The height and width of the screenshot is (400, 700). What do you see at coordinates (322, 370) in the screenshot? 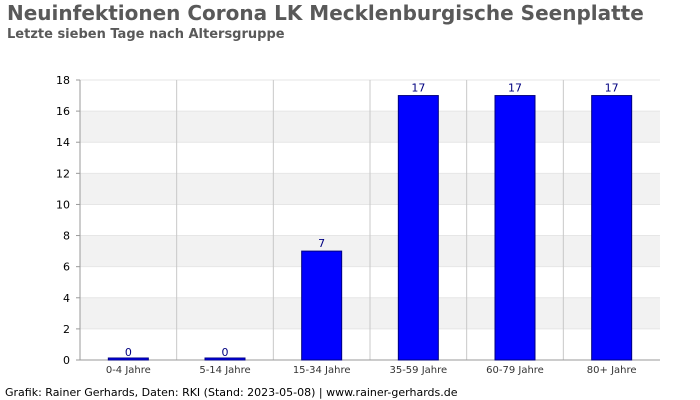
I see `x-category-label: 15-34 Jahre` at bounding box center [322, 370].